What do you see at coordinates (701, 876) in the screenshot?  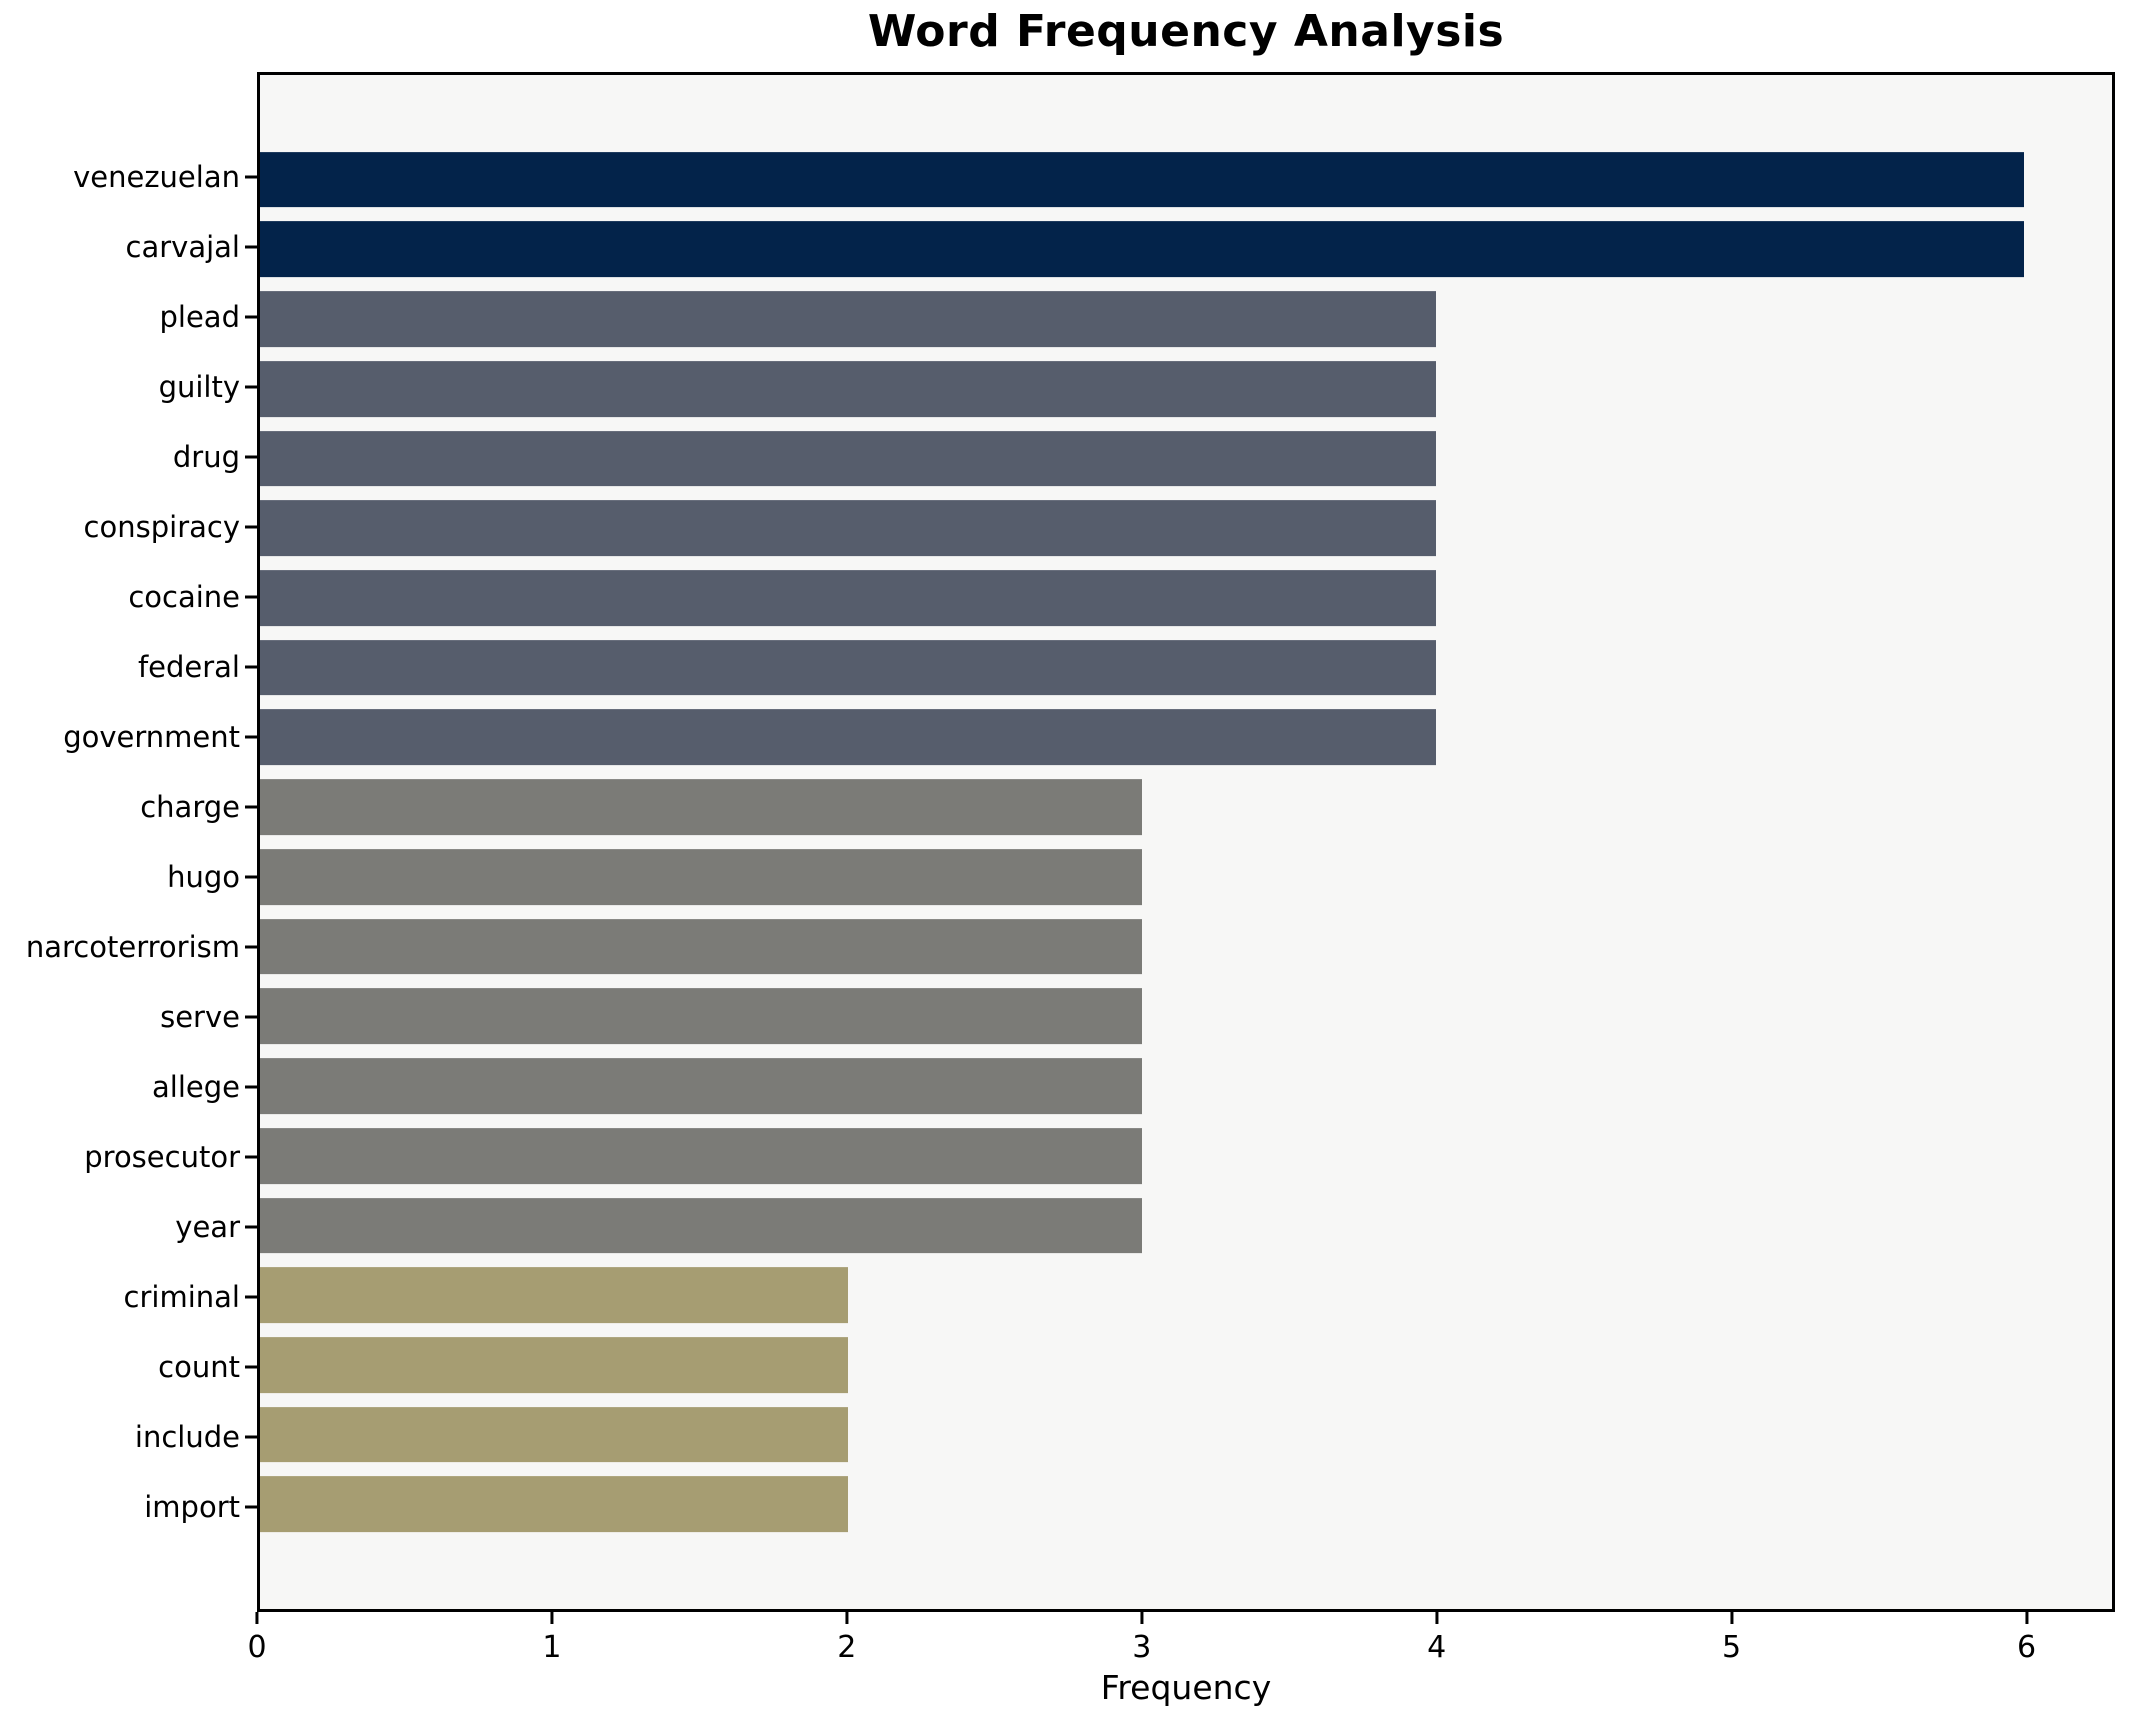 I see `bar-hugo` at bounding box center [701, 876].